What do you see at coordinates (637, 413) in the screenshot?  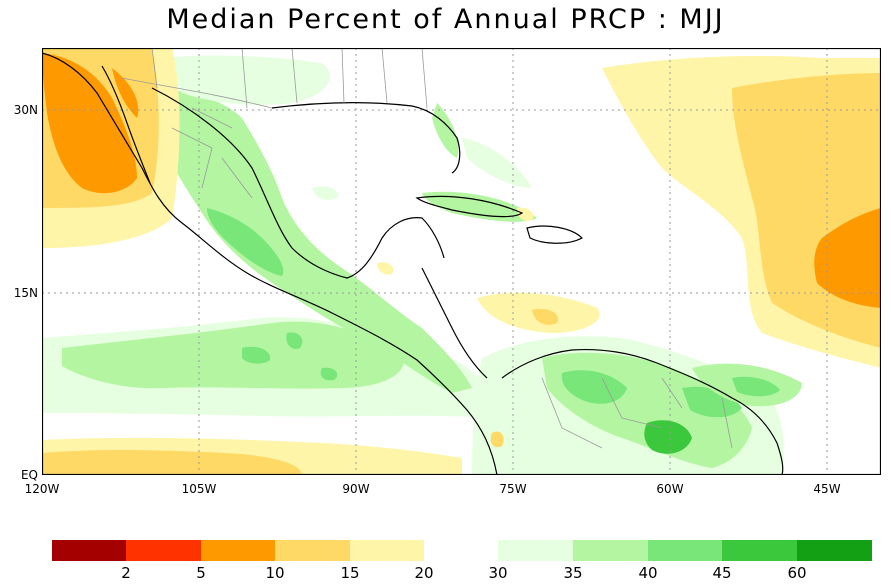 I see `border-south-america` at bounding box center [637, 413].